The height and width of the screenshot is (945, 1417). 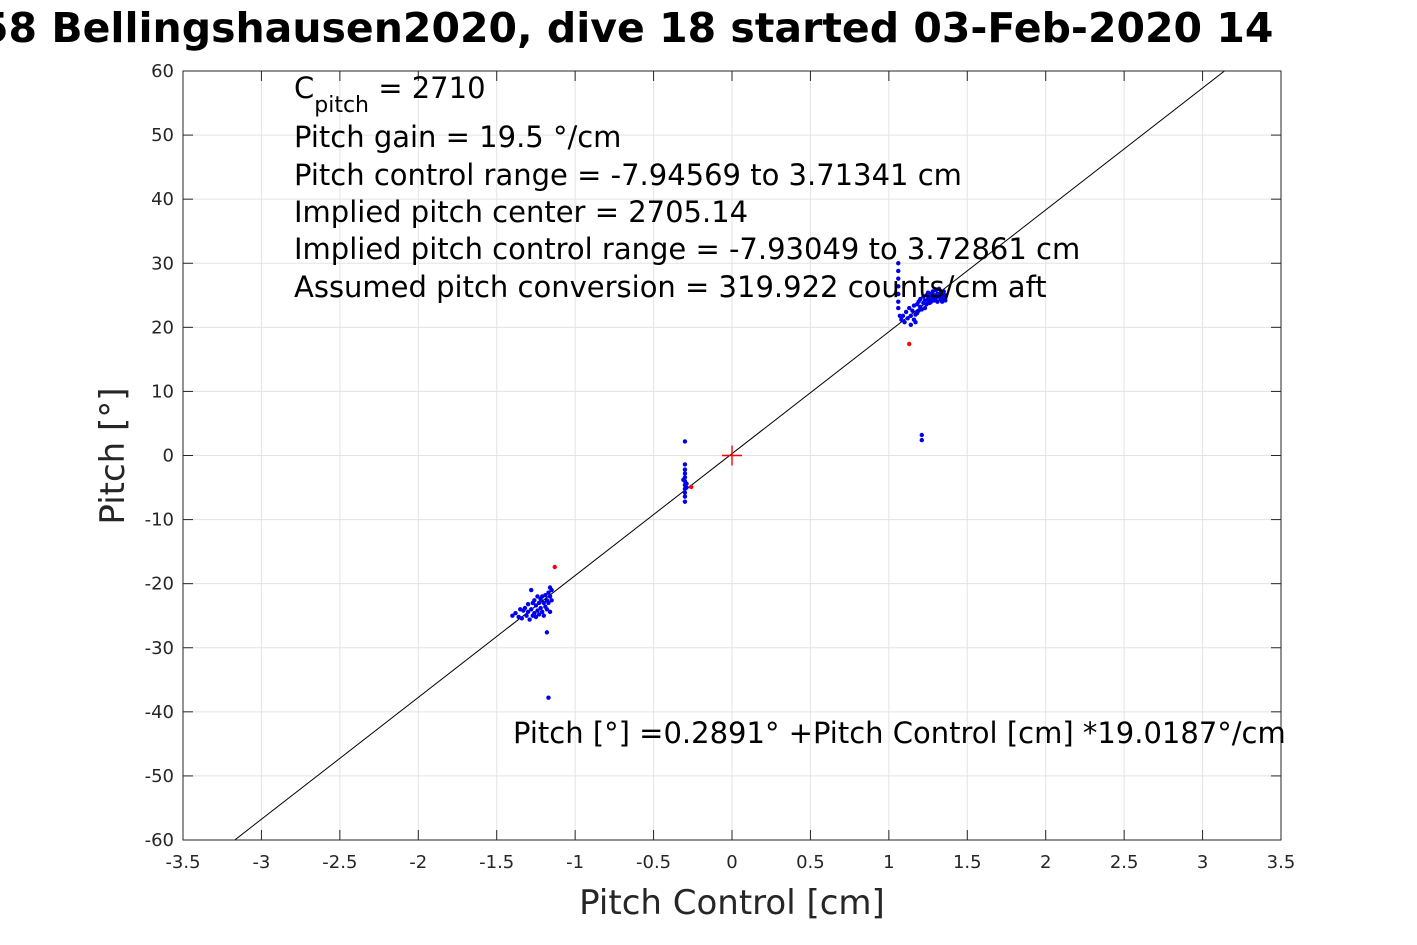 I want to click on x-tick-label: -2.5, so click(x=339, y=862).